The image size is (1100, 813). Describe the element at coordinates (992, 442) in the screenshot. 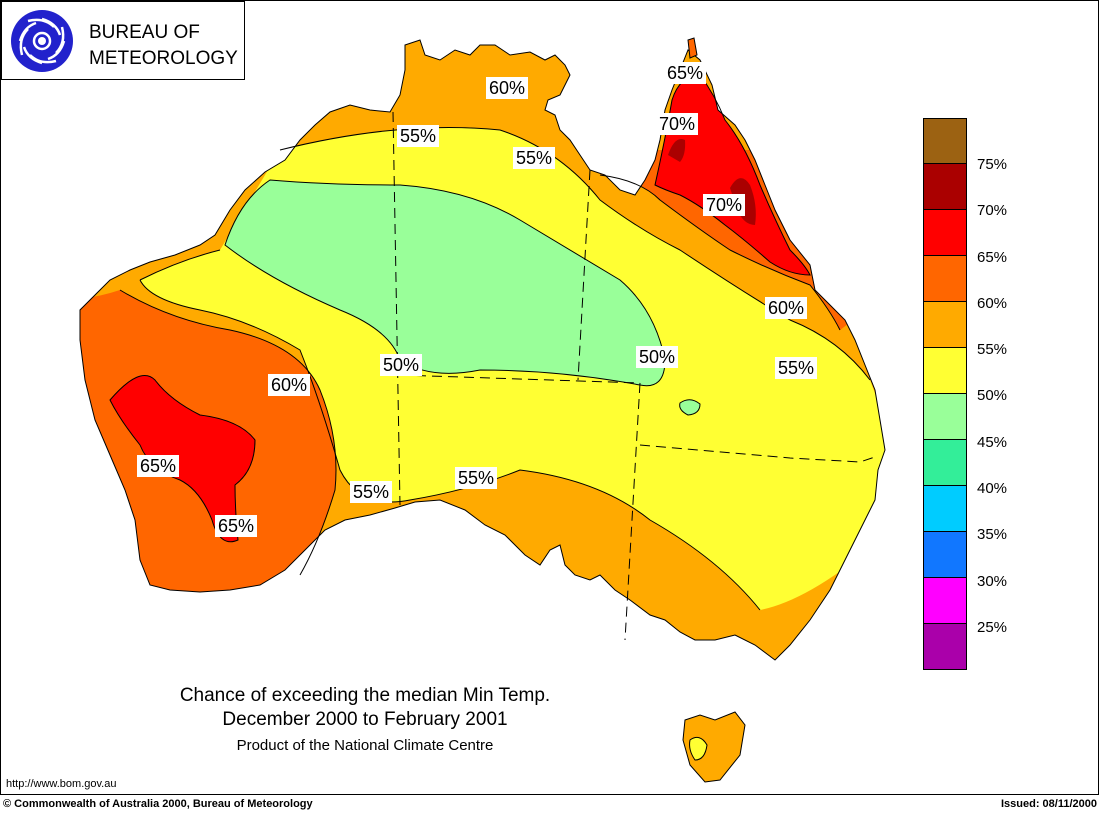

I see `legend-label: 45%` at that location.